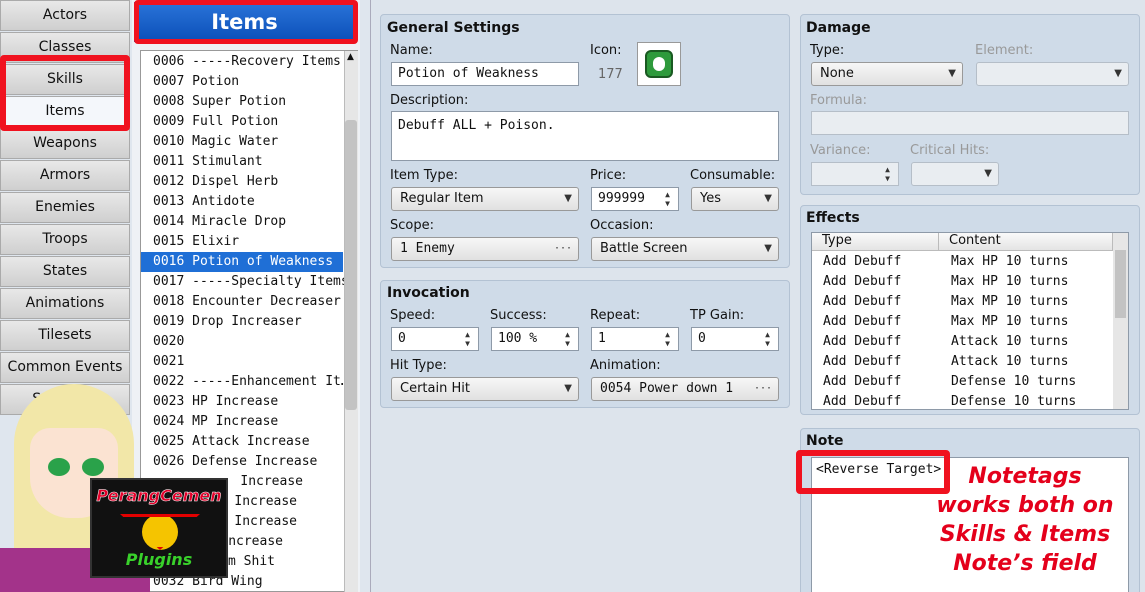 Image resolution: width=1145 pixels, height=592 pixels. Describe the element at coordinates (585, 136) in the screenshot. I see `description-input: Debuff ALL + Poison.` at that location.